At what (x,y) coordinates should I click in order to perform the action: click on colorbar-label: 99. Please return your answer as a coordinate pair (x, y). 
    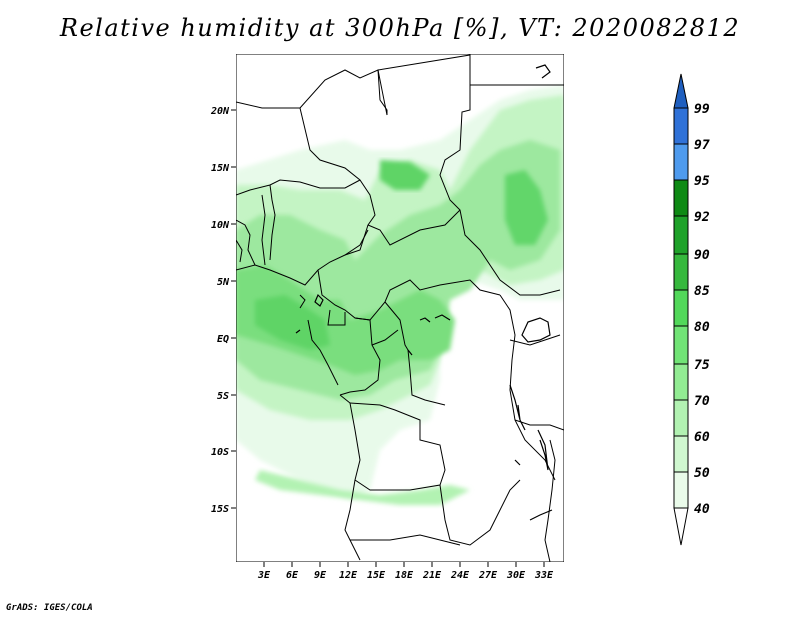
    Looking at the image, I should click on (702, 109).